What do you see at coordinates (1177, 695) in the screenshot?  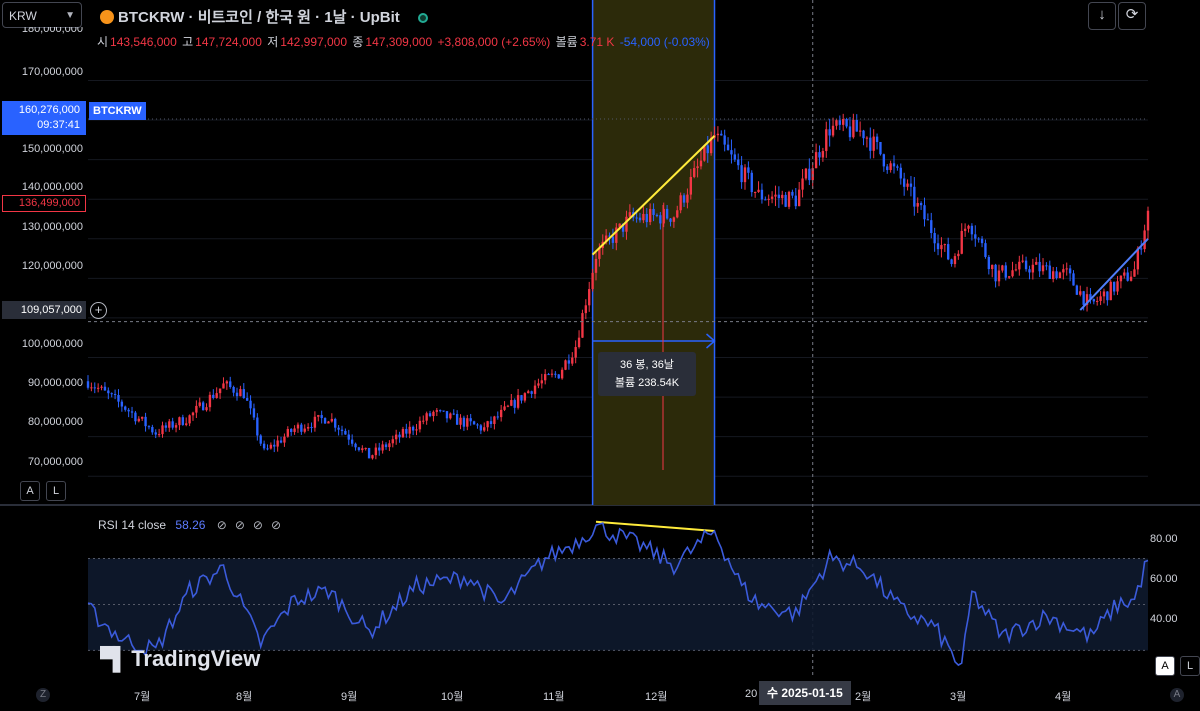 I see `axis-settings-icon: A` at bounding box center [1177, 695].